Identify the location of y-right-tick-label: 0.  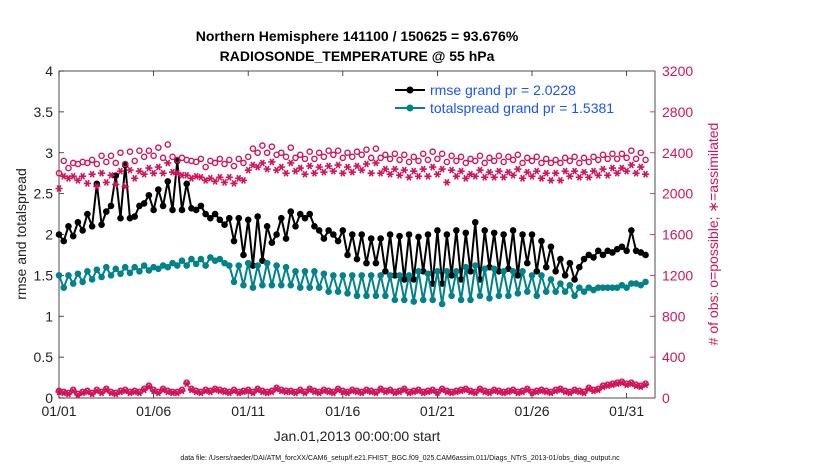
(666, 398).